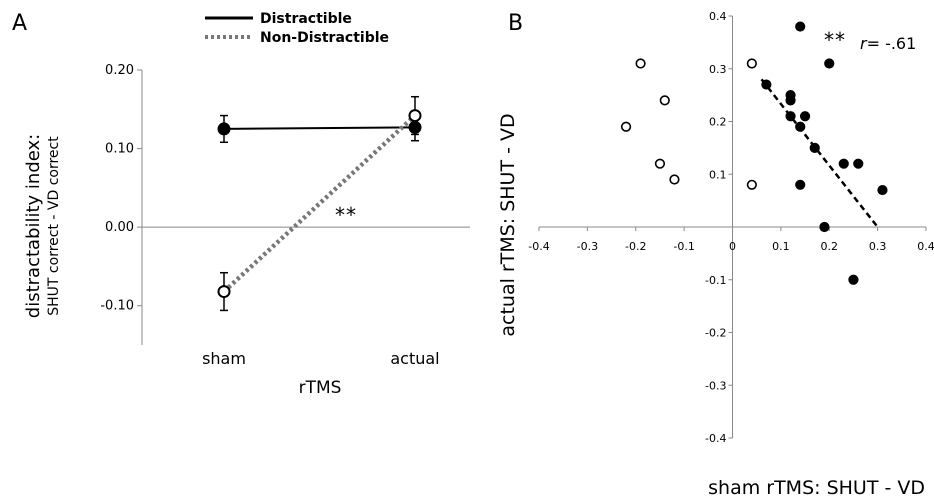 The height and width of the screenshot is (502, 934). I want to click on panel-b-fit-line, so click(819, 153).